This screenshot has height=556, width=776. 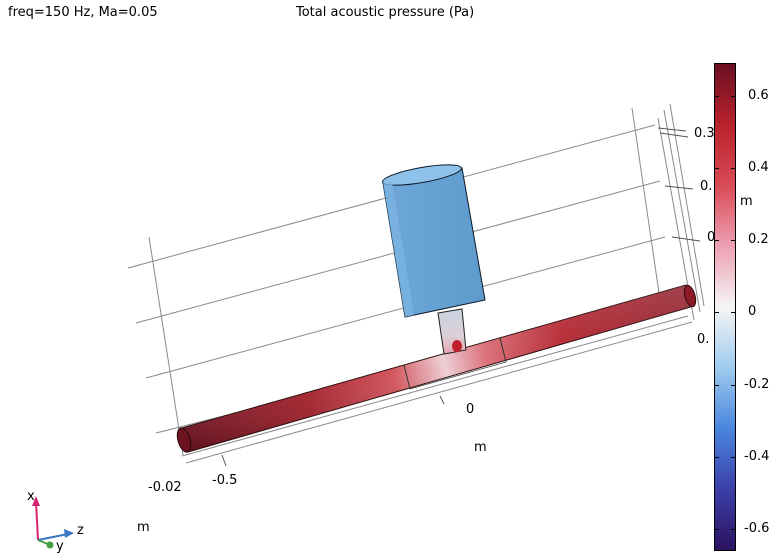 What do you see at coordinates (60, 546) in the screenshot?
I see `triad-y-label: y` at bounding box center [60, 546].